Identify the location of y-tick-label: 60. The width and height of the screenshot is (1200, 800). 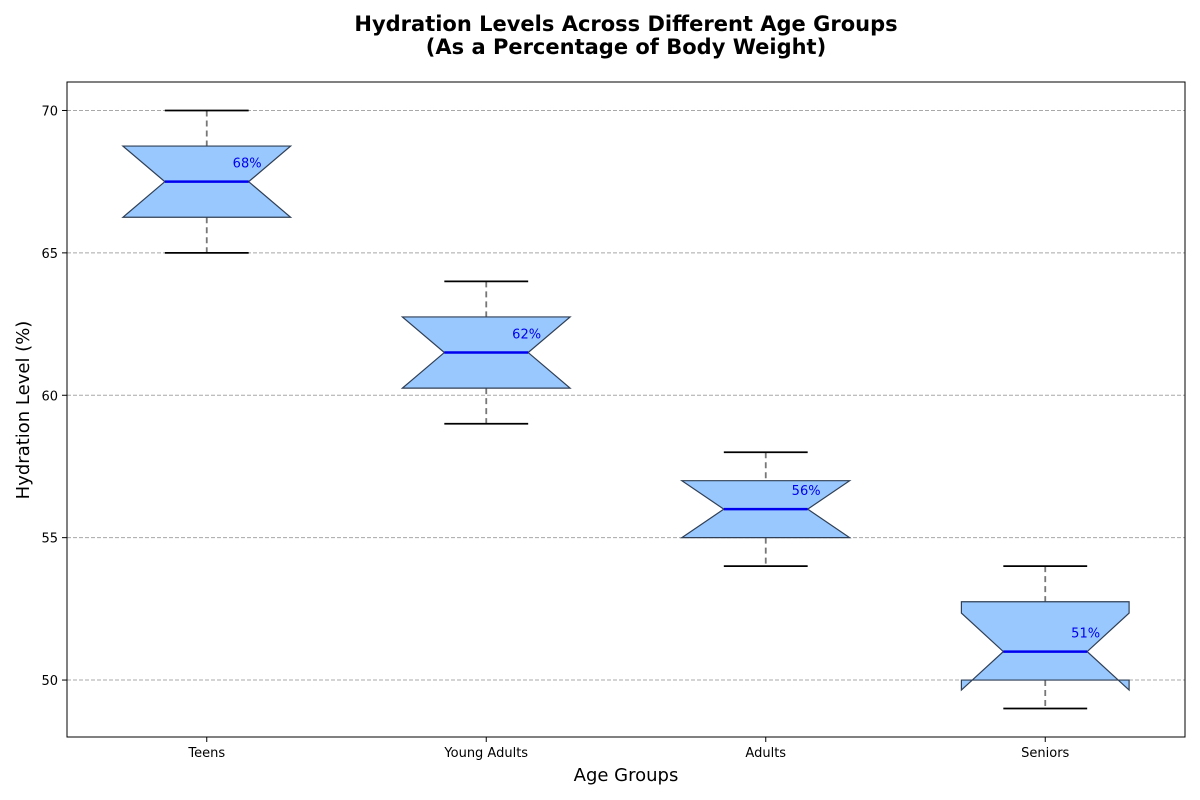
(49, 396).